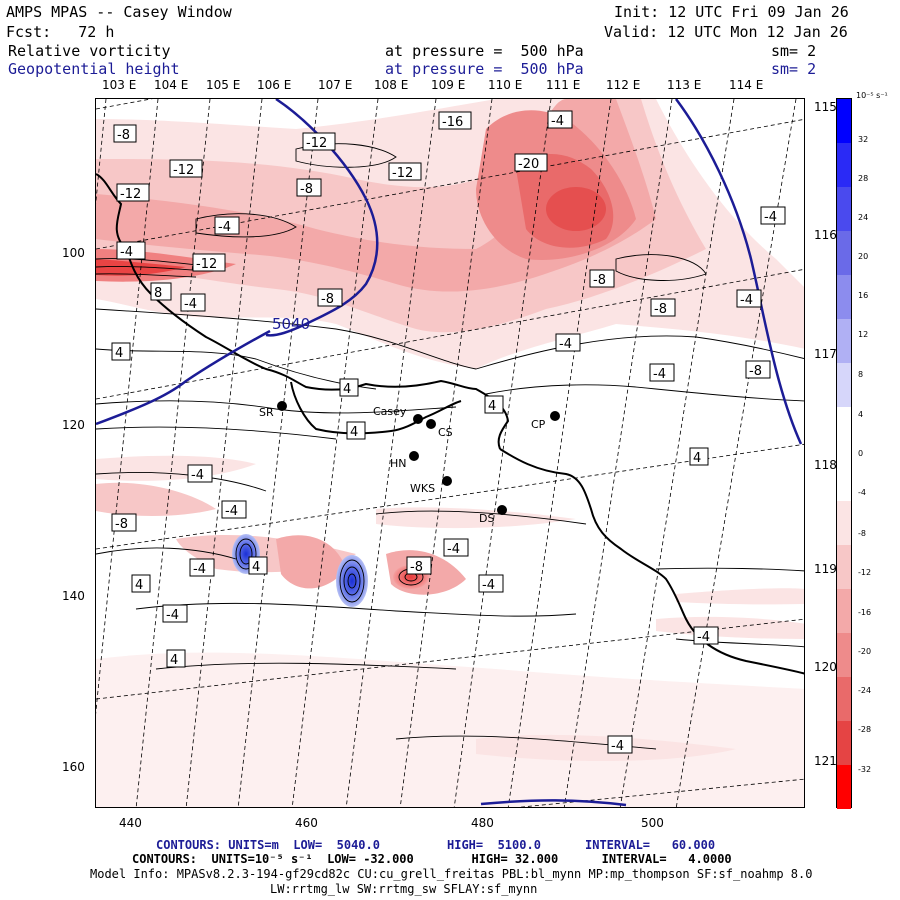  I want to click on colorbar-label: 8, so click(861, 374).